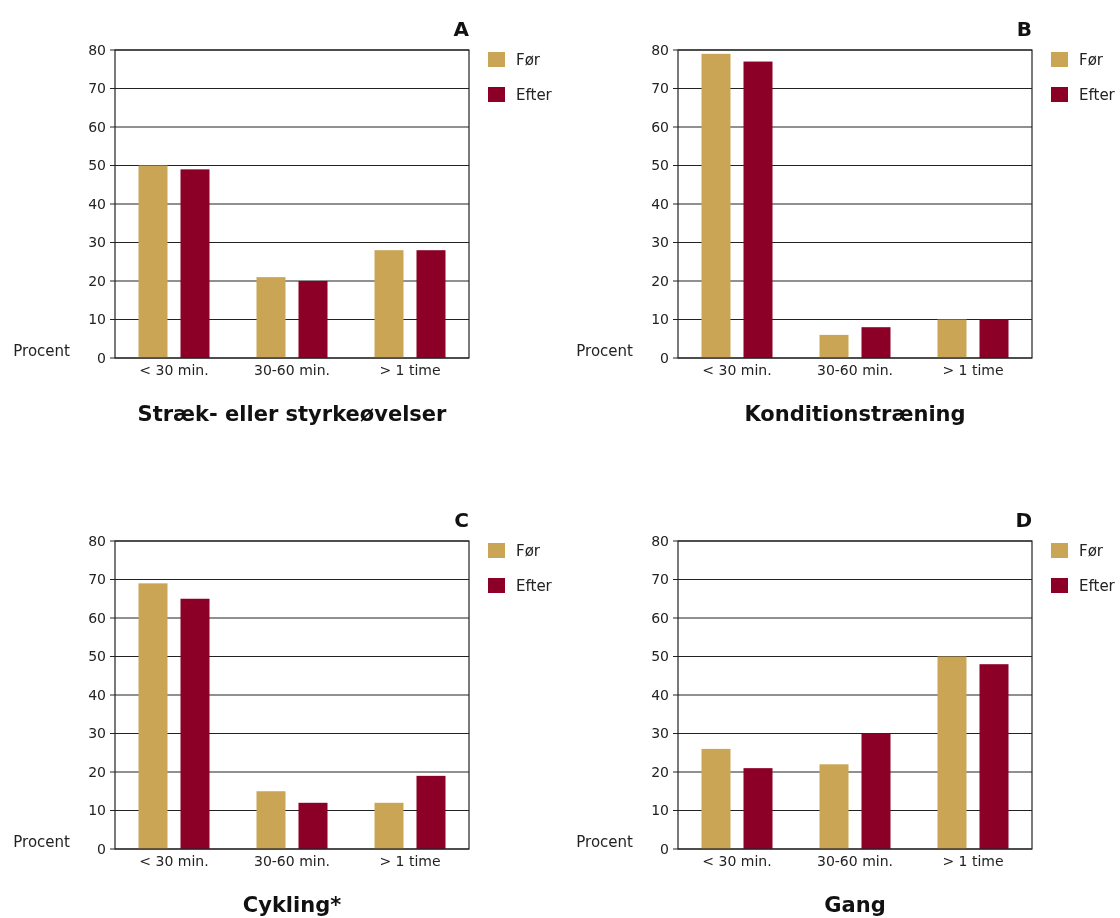 The width and height of the screenshot is (1120, 918). What do you see at coordinates (292, 905) in the screenshot?
I see `text: Cykling*` at bounding box center [292, 905].